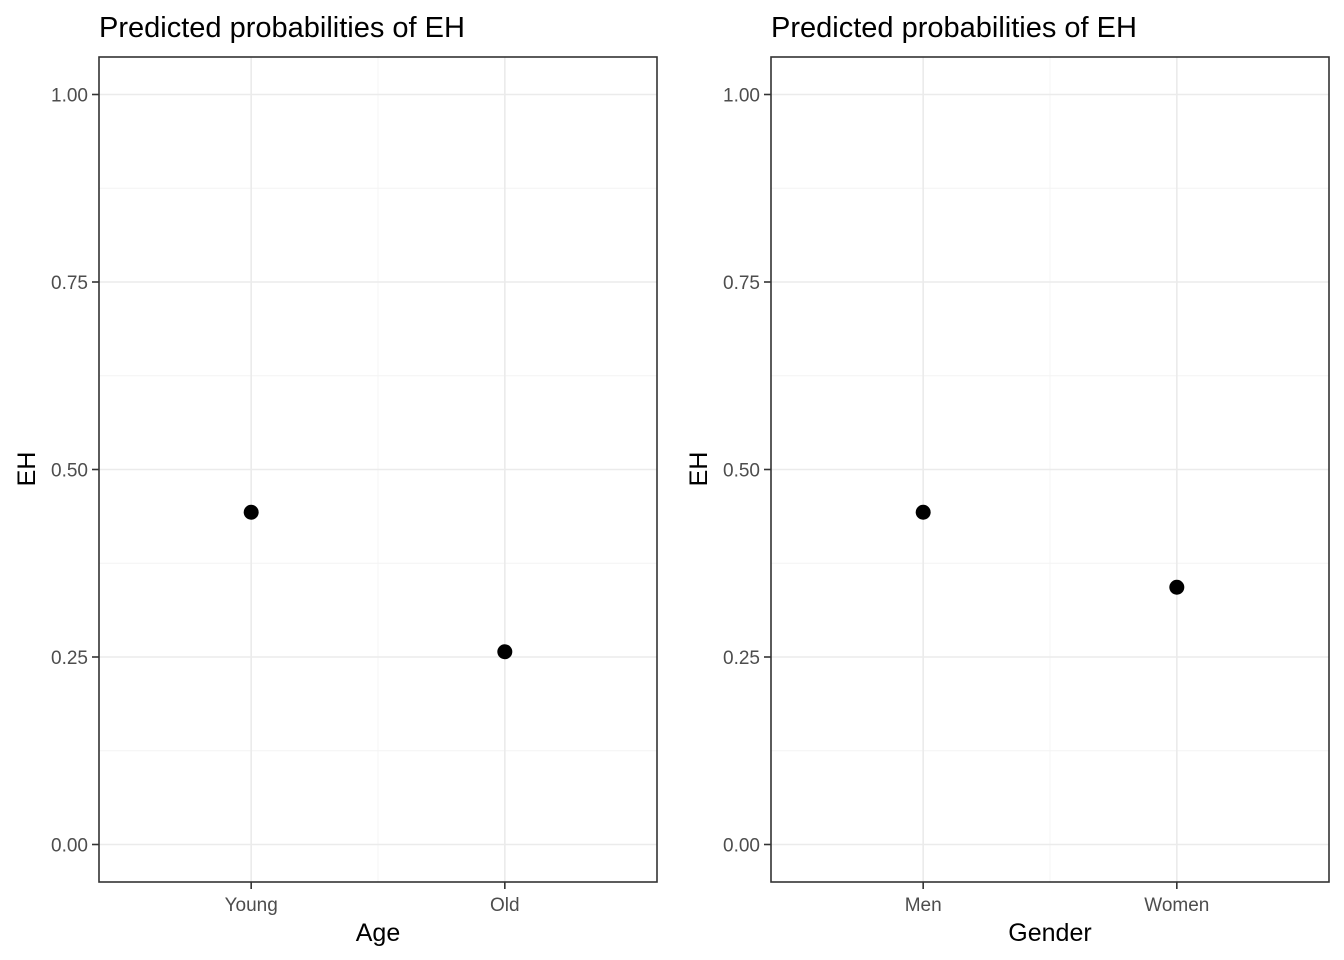  I want to click on gender-points, so click(1050, 549).